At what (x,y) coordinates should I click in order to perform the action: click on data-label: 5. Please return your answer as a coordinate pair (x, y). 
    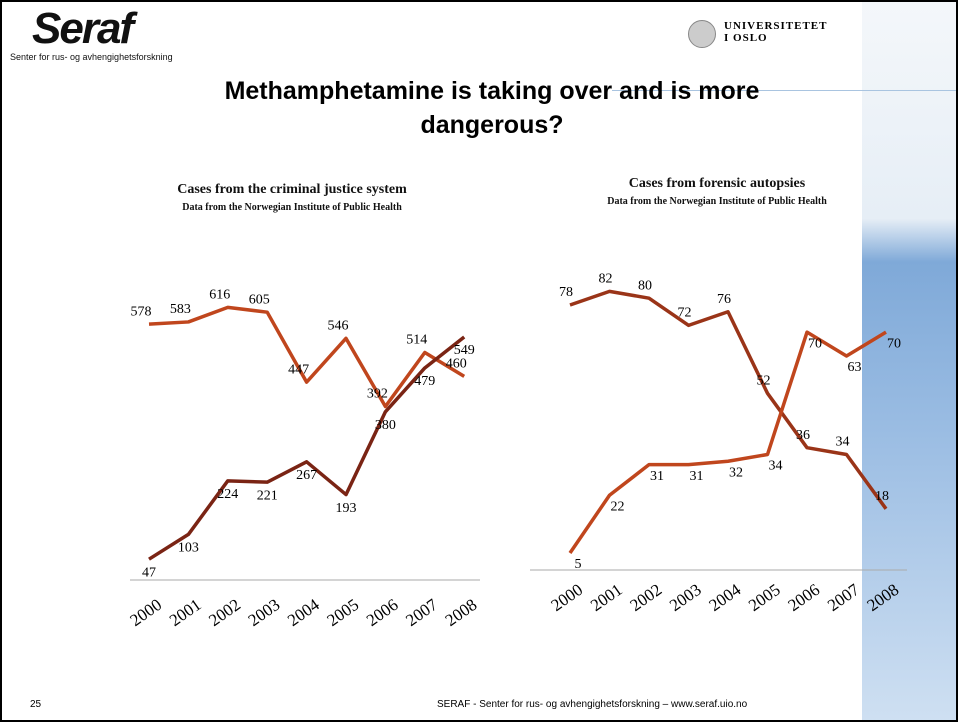
    Looking at the image, I should click on (578, 564).